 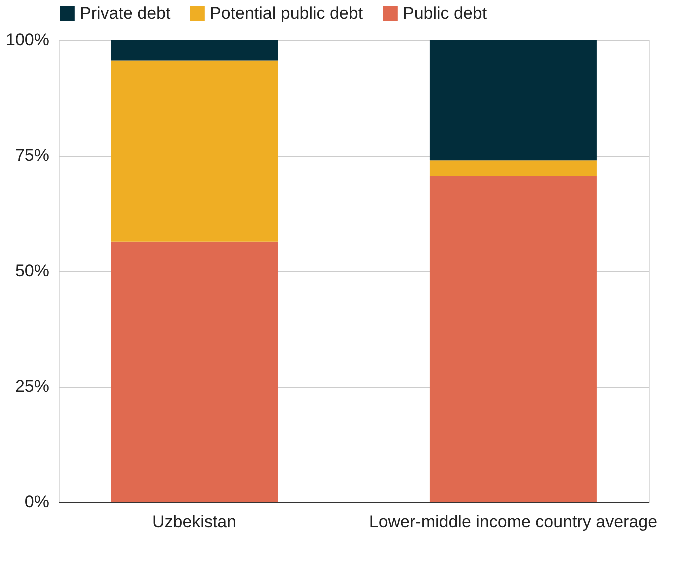 I want to click on x-tick-label: Uzbekistan, so click(x=194, y=522).